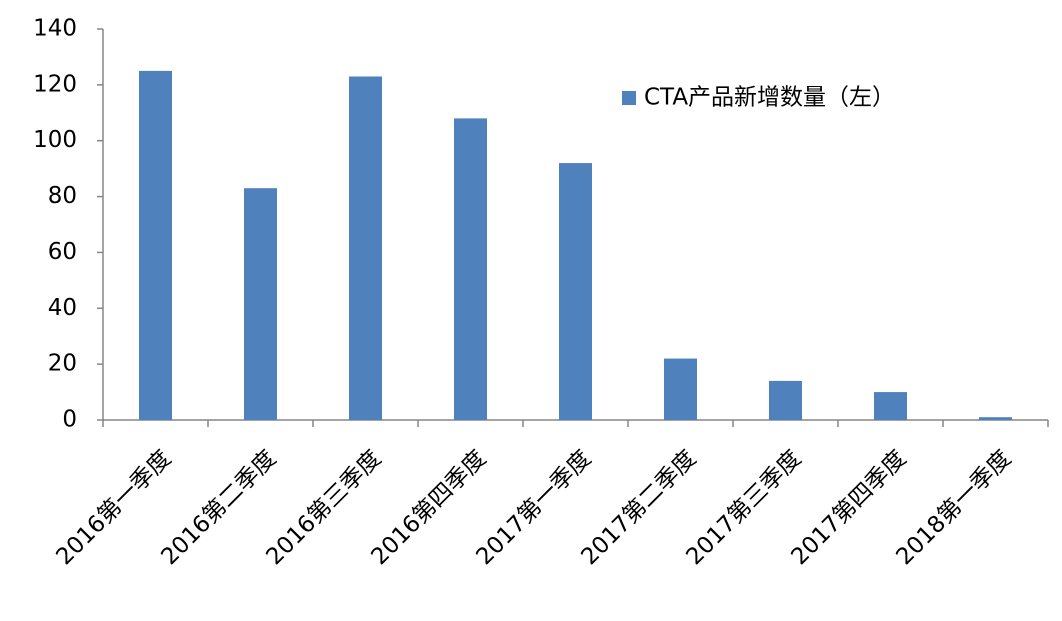  What do you see at coordinates (62, 308) in the screenshot?
I see `y-tick-label: 40` at bounding box center [62, 308].